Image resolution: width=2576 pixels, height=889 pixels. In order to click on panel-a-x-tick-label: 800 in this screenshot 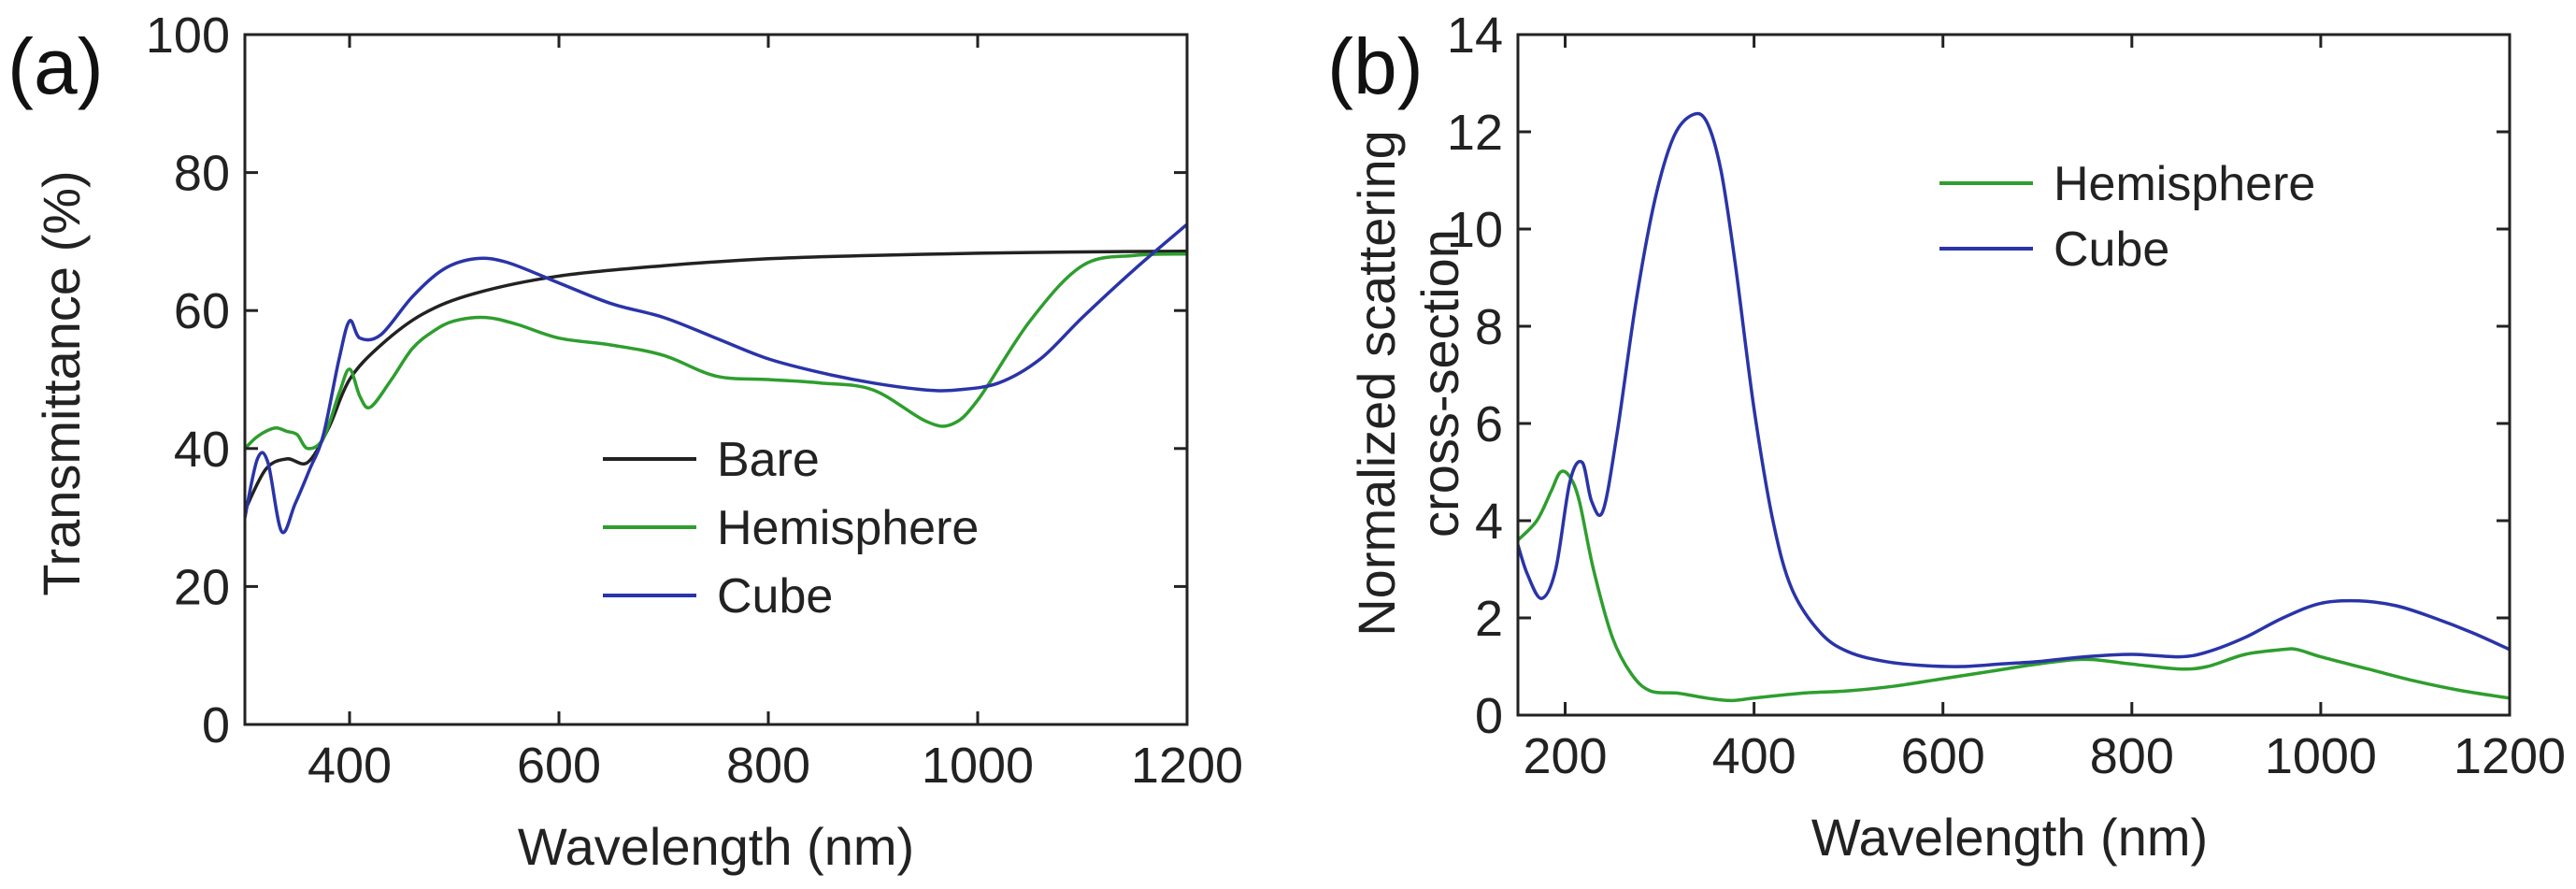, I will do `click(768, 766)`.